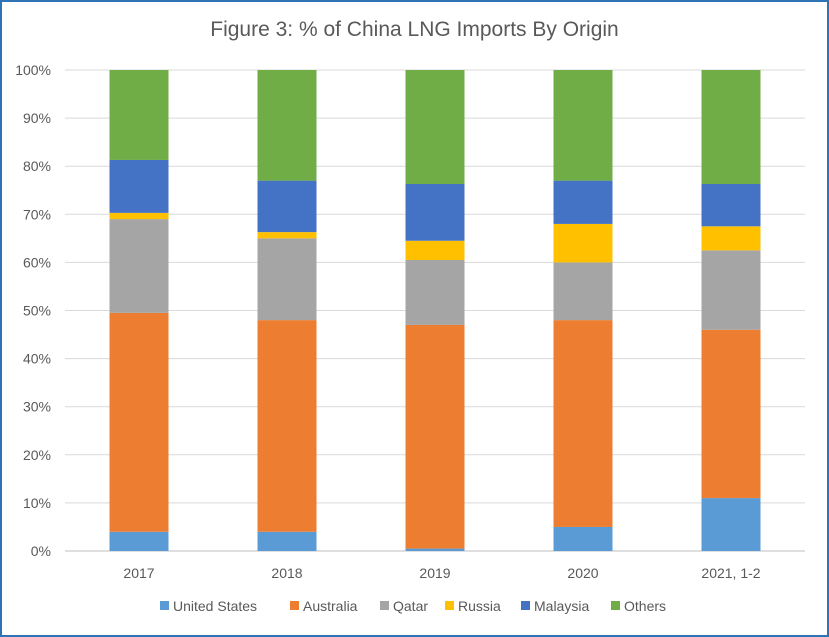 The height and width of the screenshot is (637, 829). Describe the element at coordinates (410, 606) in the screenshot. I see `legend-label: Qatar` at that location.